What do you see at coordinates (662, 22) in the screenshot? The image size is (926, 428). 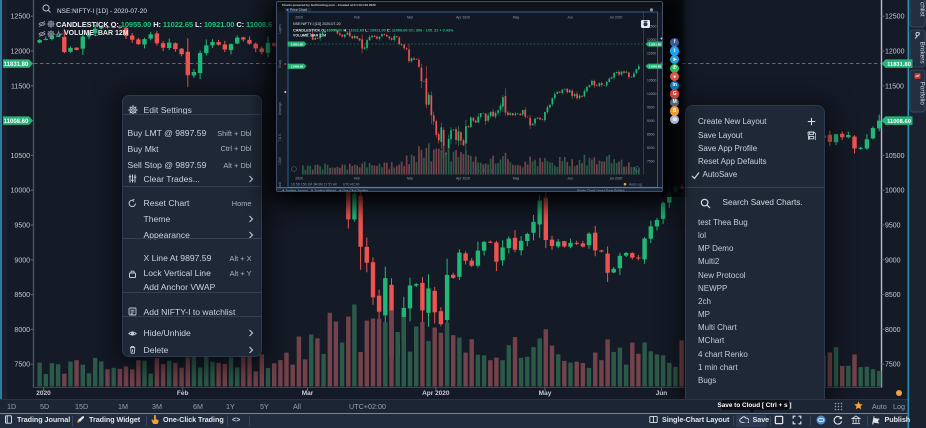 I see `svg-text: Watchlist` at bounding box center [662, 22].